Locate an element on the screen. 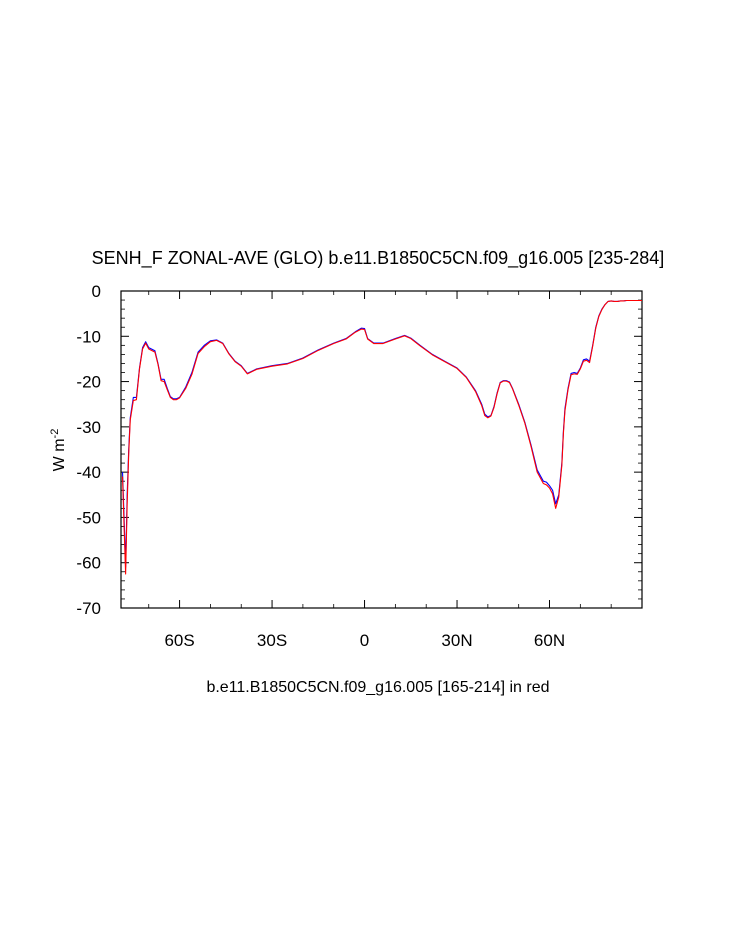 The width and height of the screenshot is (733, 945). y-axis-label: W m-2 is located at coordinates (58, 450).